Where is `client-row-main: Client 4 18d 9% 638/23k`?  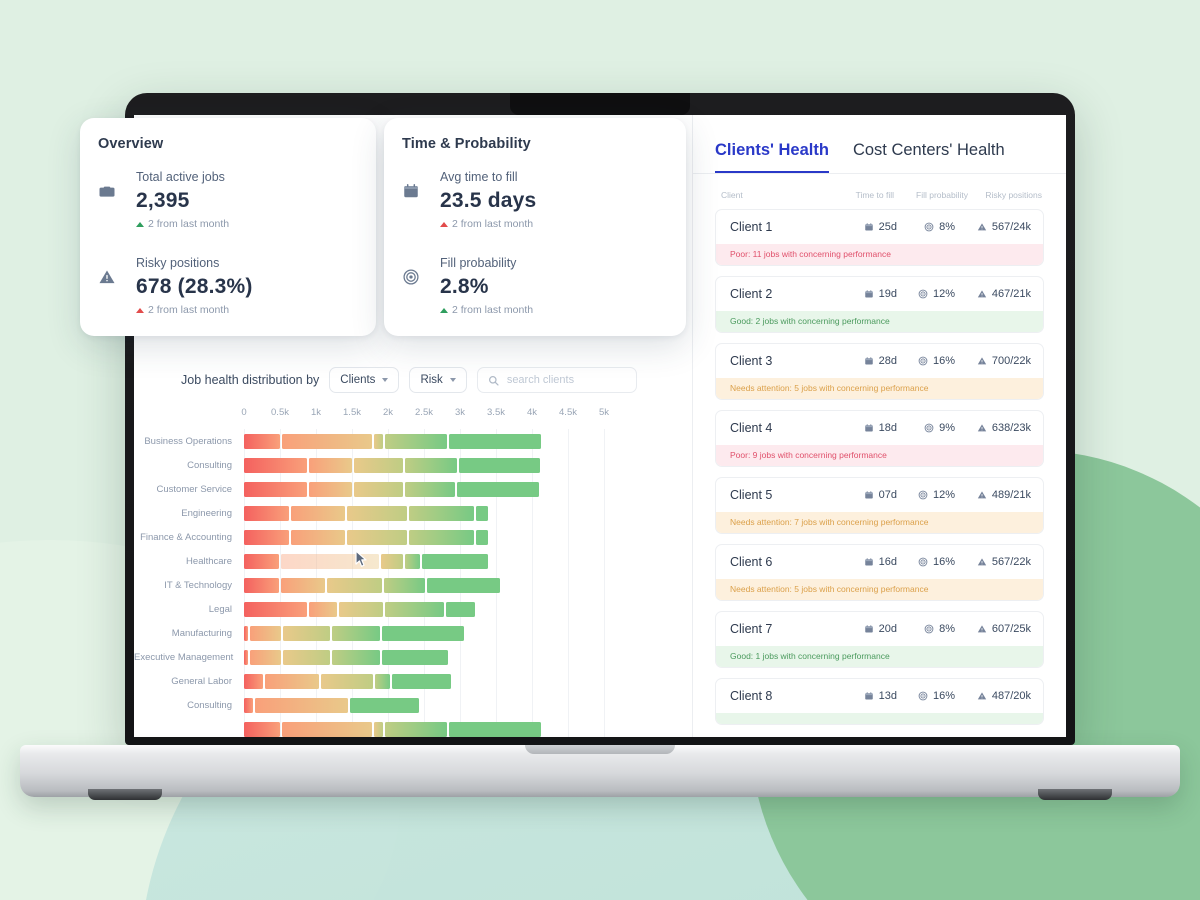 client-row-main: Client 4 18d 9% 638/23k is located at coordinates (879, 428).